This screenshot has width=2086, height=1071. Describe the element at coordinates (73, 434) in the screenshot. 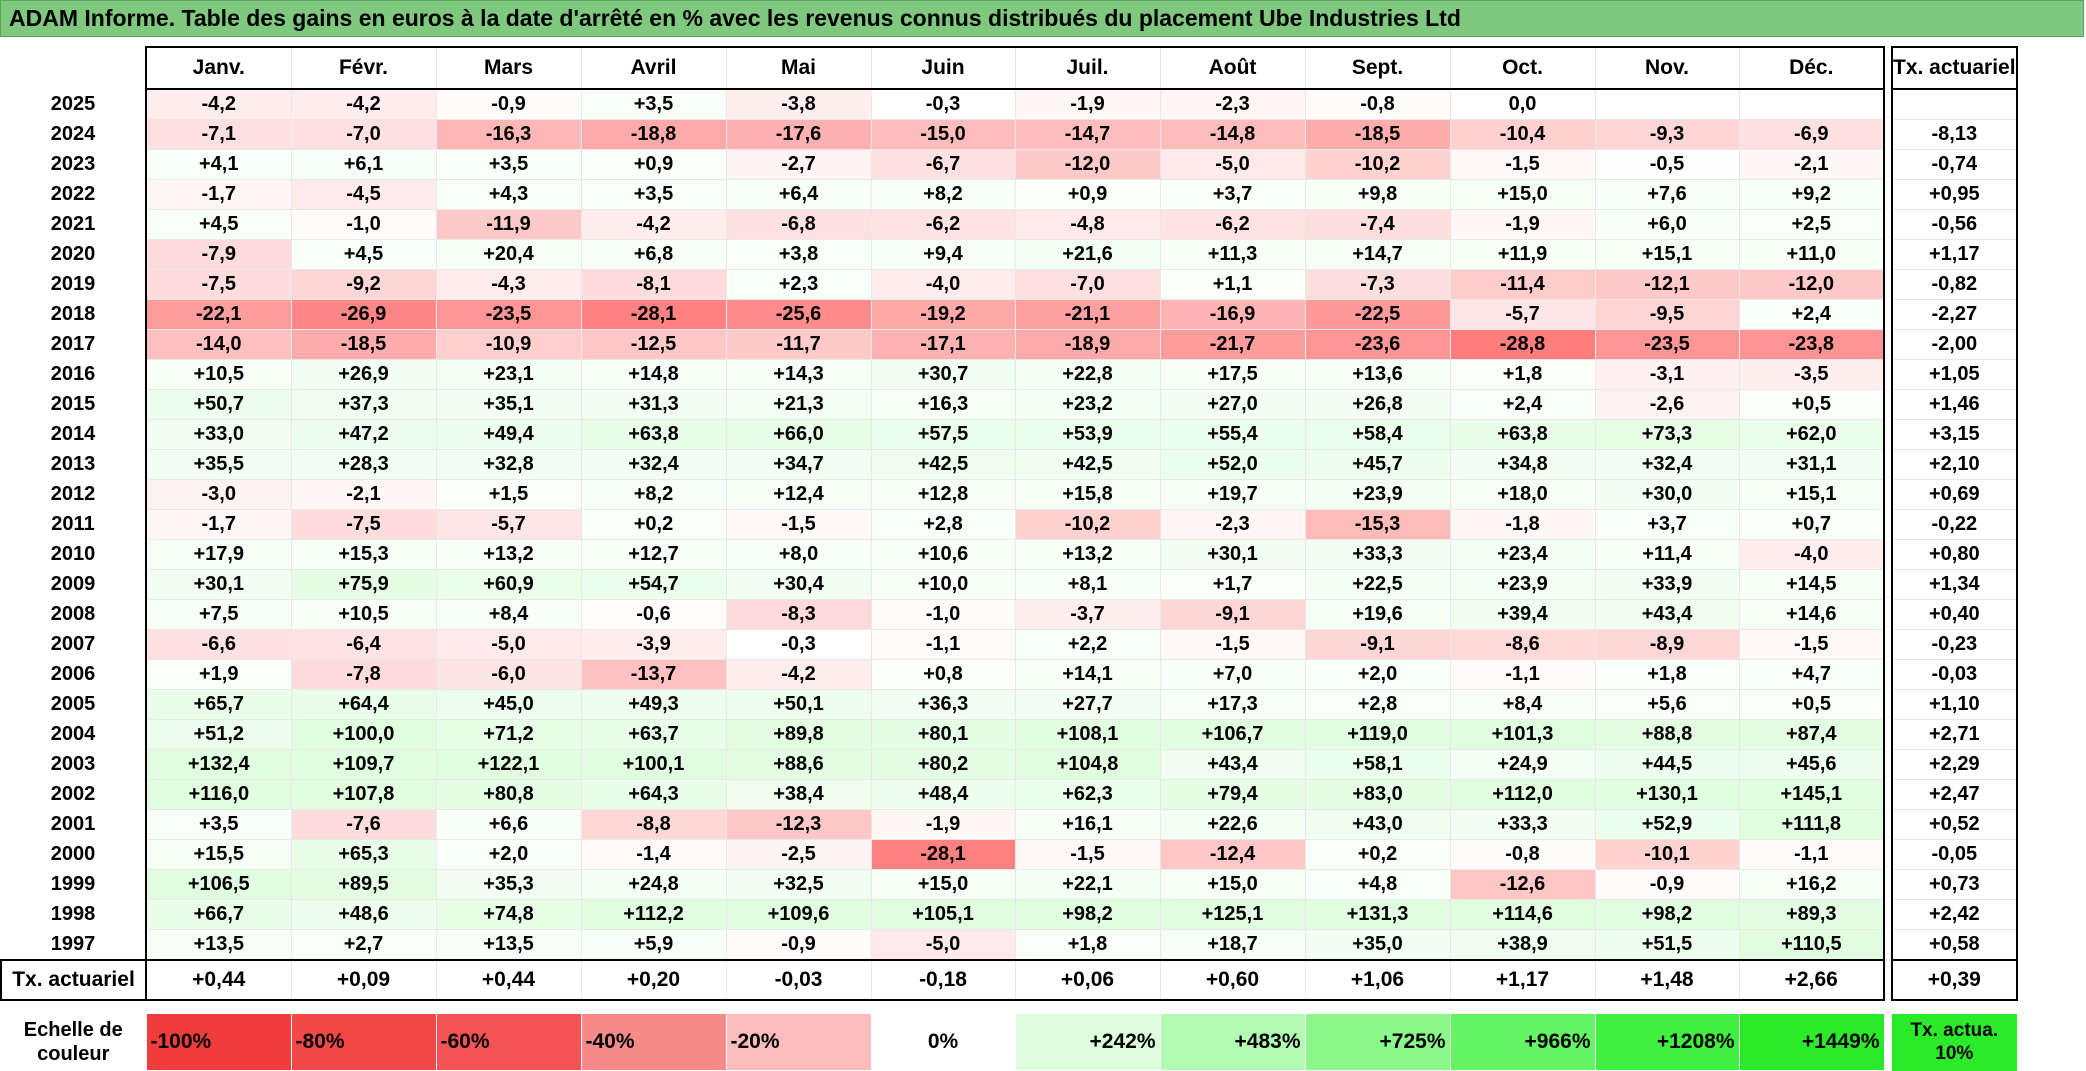

I see `year-label: 2014` at that location.